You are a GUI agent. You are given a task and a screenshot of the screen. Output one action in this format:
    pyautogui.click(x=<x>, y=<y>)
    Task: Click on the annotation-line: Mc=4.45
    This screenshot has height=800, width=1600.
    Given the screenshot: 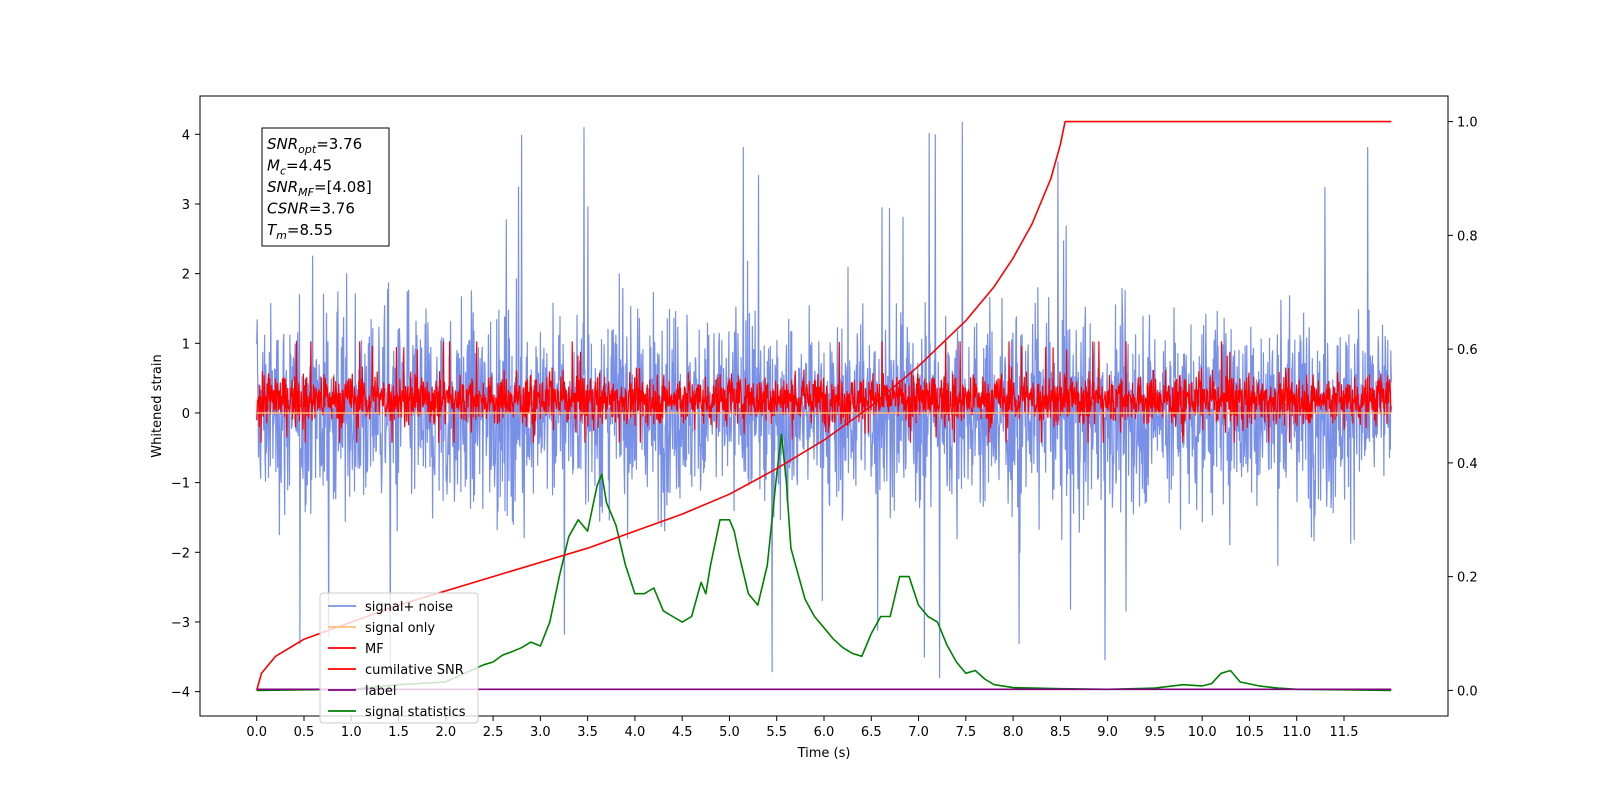 What is the action you would take?
    pyautogui.click(x=299, y=167)
    